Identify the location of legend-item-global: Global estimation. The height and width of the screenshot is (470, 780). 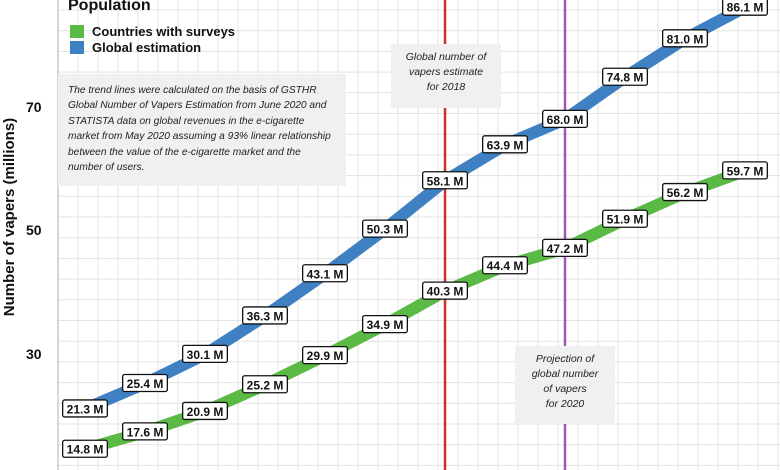
(135, 48).